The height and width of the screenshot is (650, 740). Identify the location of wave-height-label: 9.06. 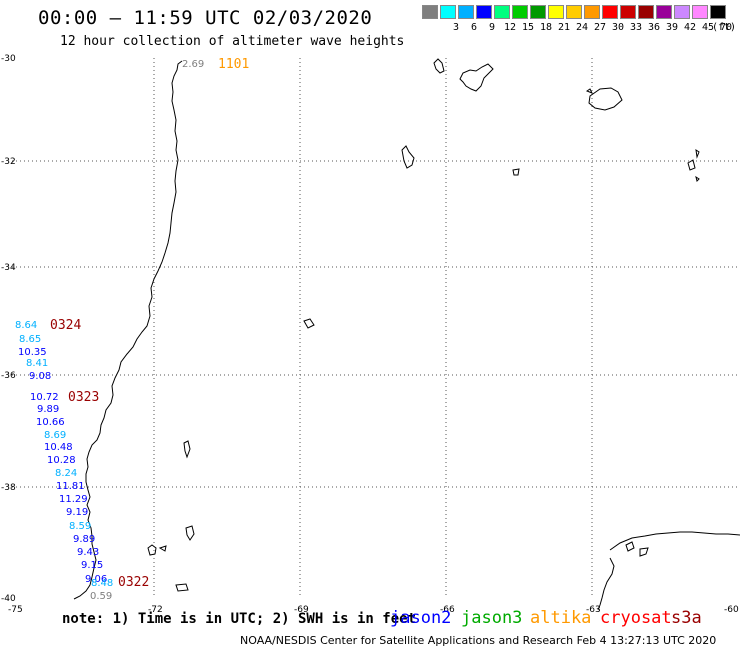
(96, 579).